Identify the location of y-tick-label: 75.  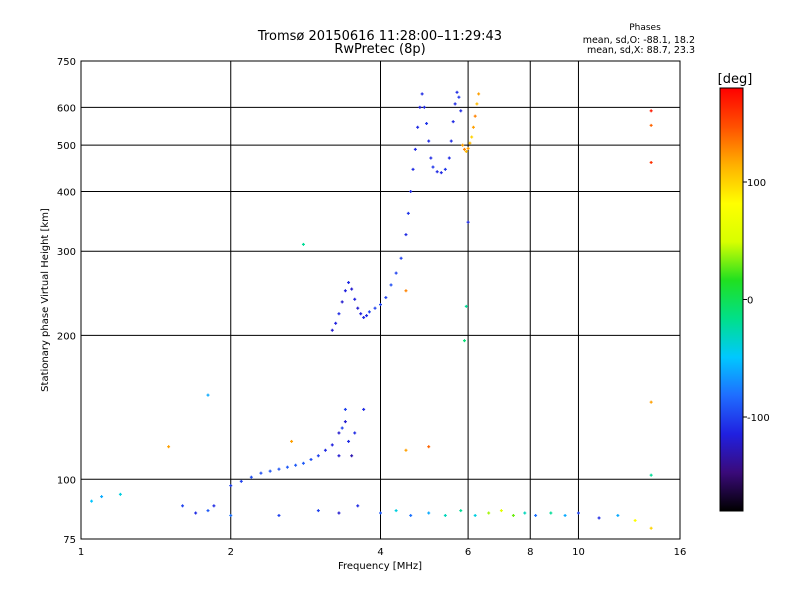
(69, 540).